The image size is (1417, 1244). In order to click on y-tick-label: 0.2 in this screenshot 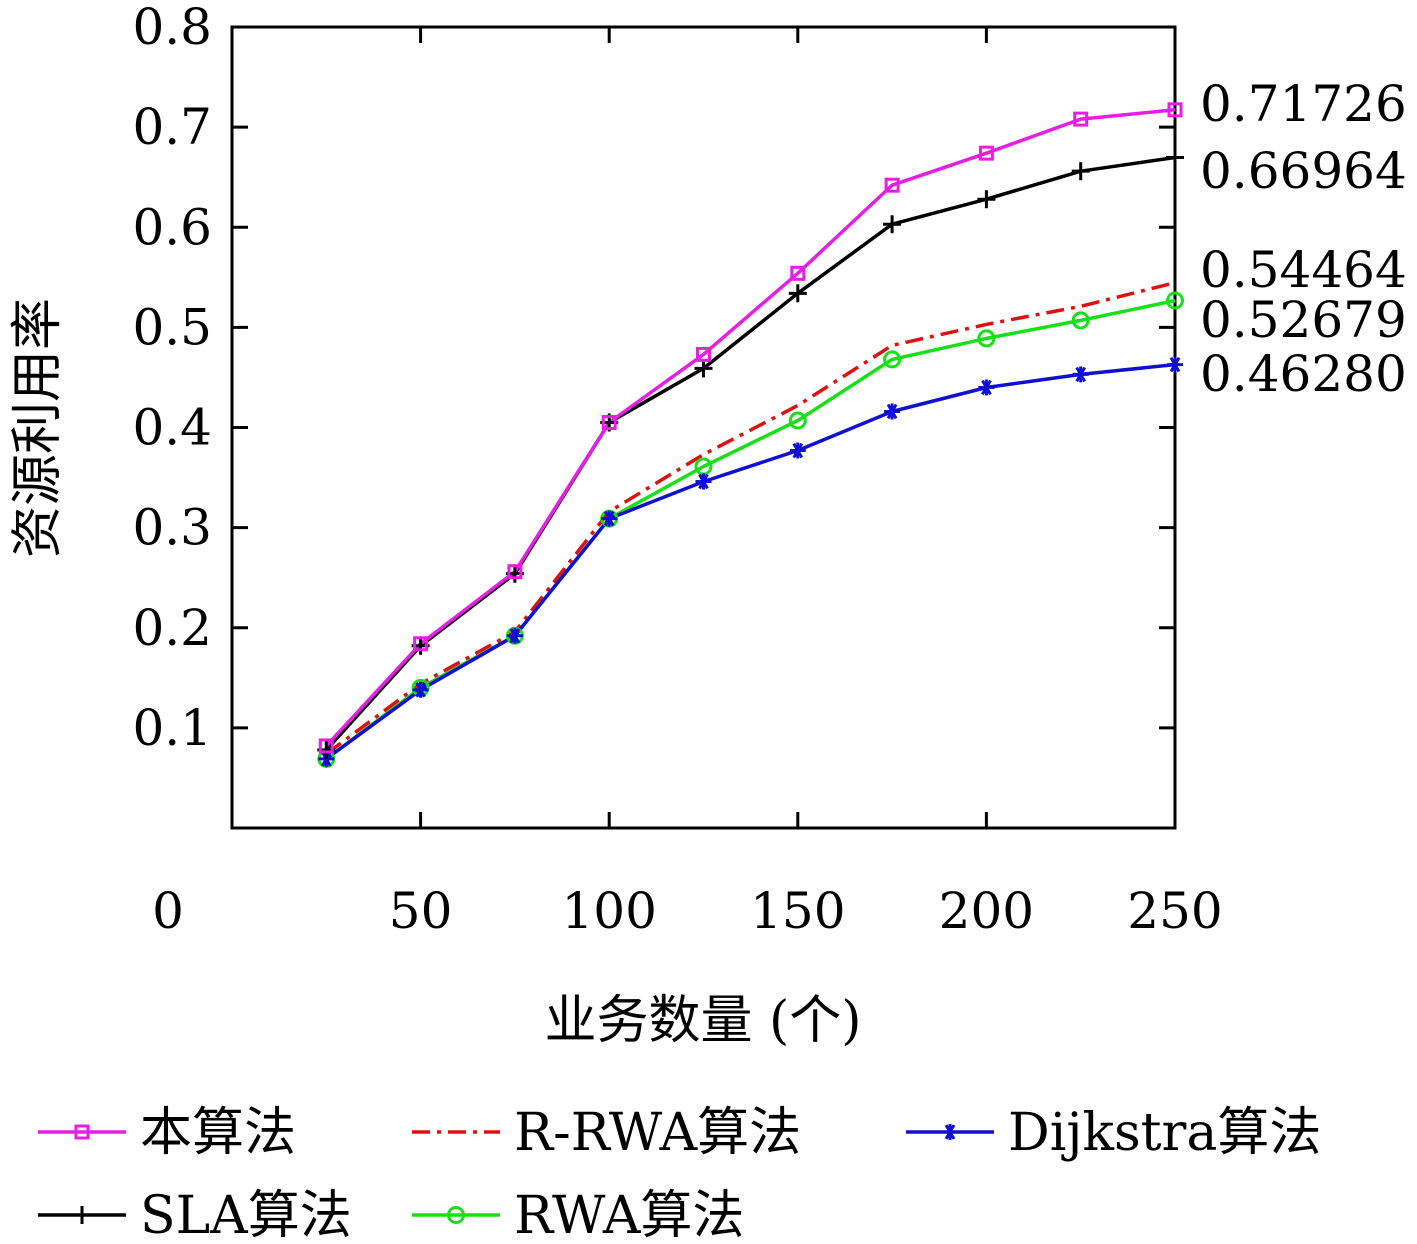, I will do `click(172, 628)`.